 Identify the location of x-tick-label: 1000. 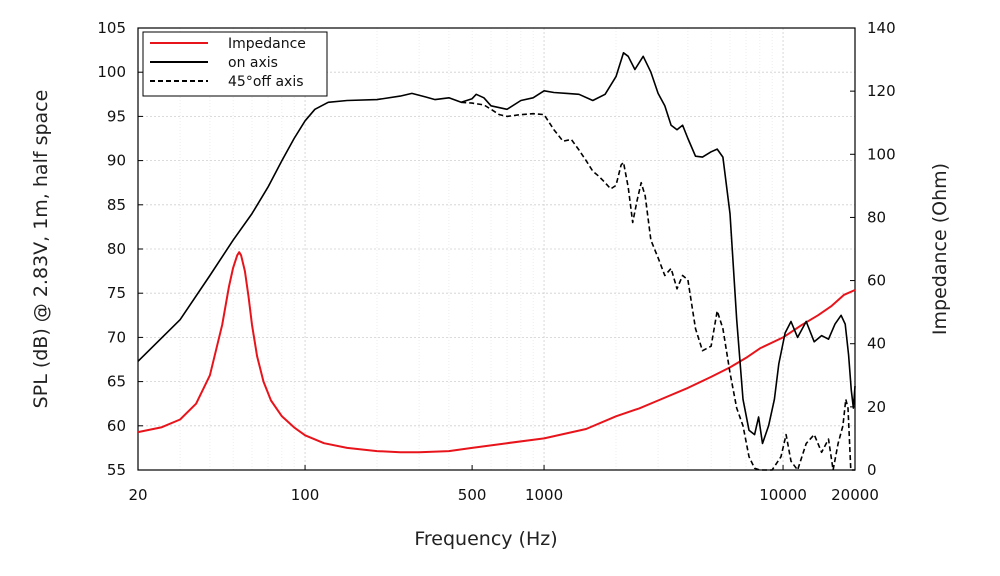
(544, 495).